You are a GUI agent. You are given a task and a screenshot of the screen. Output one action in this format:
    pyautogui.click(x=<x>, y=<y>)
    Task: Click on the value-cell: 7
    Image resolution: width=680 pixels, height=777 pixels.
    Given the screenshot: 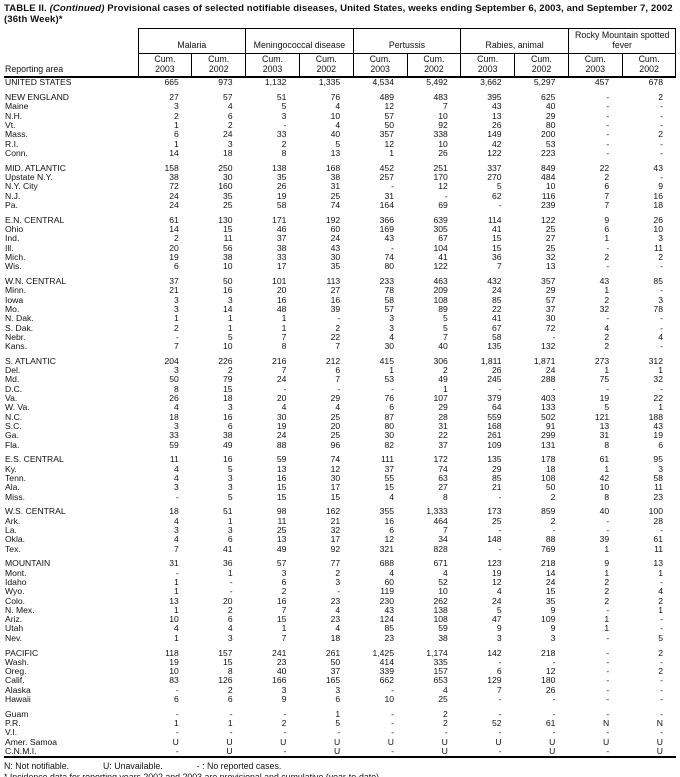 What is the action you would take?
    pyautogui.click(x=338, y=380)
    